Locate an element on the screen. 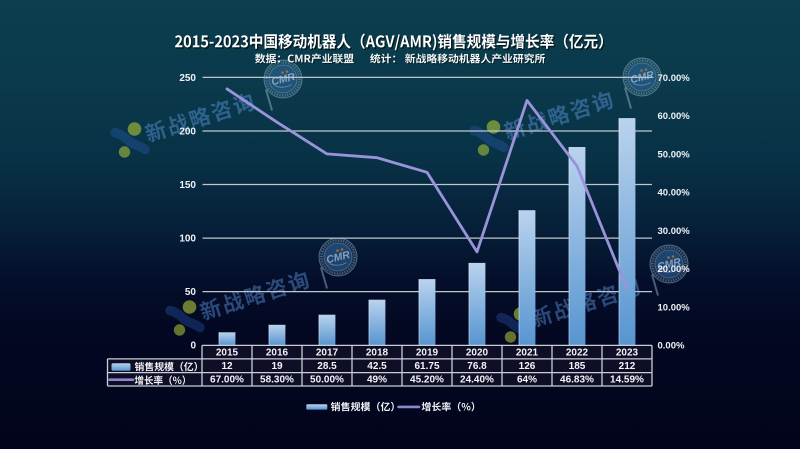 This screenshot has height=449, width=800. svg-text: 14.59% is located at coordinates (627, 380).